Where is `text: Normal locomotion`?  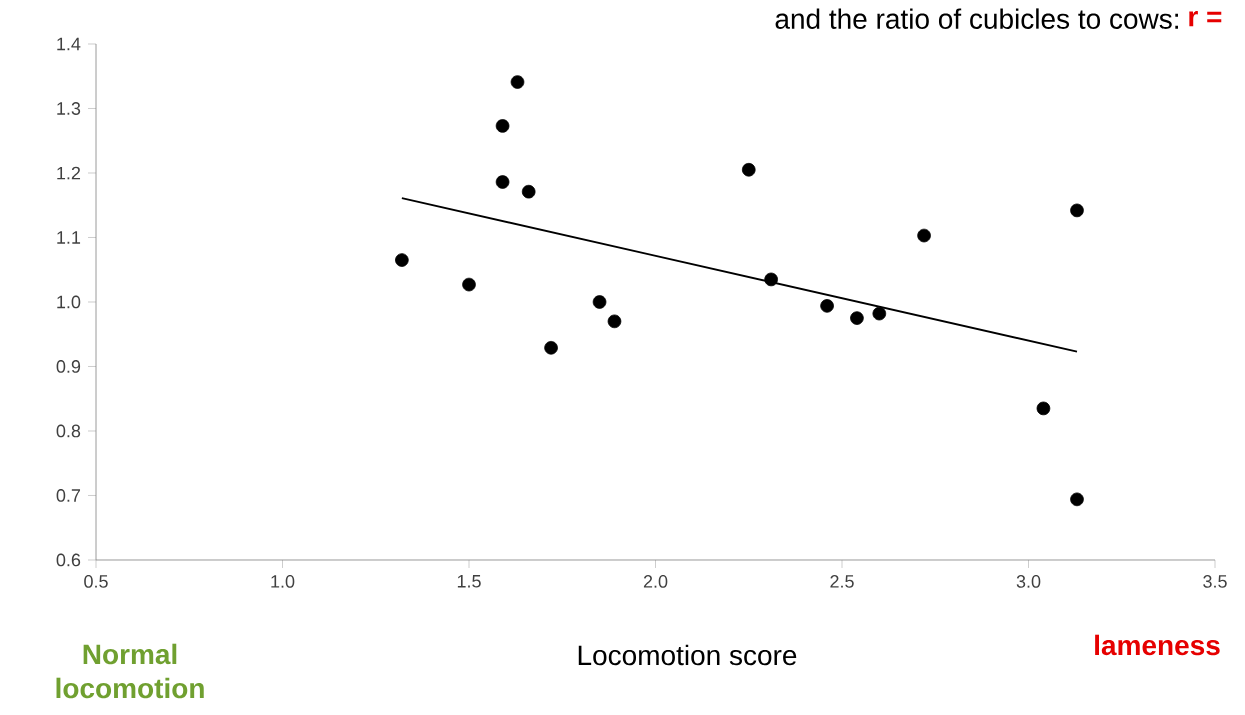
text: Normal locomotion is located at coordinates (130, 671).